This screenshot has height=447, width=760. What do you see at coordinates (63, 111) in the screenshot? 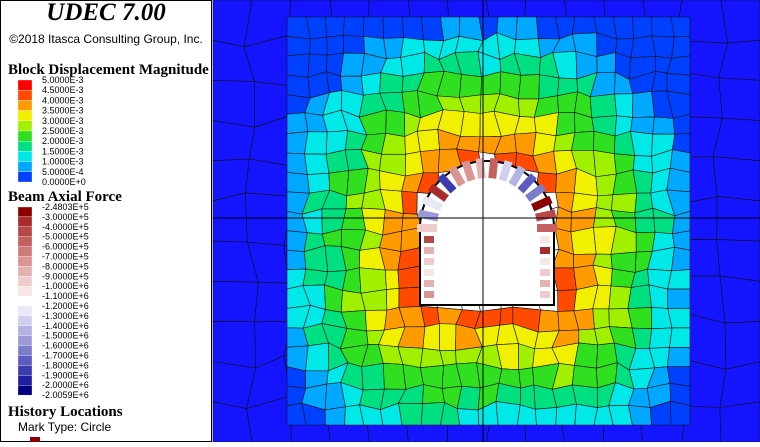
I see `legend-label: 3.5000E-3` at bounding box center [63, 111].